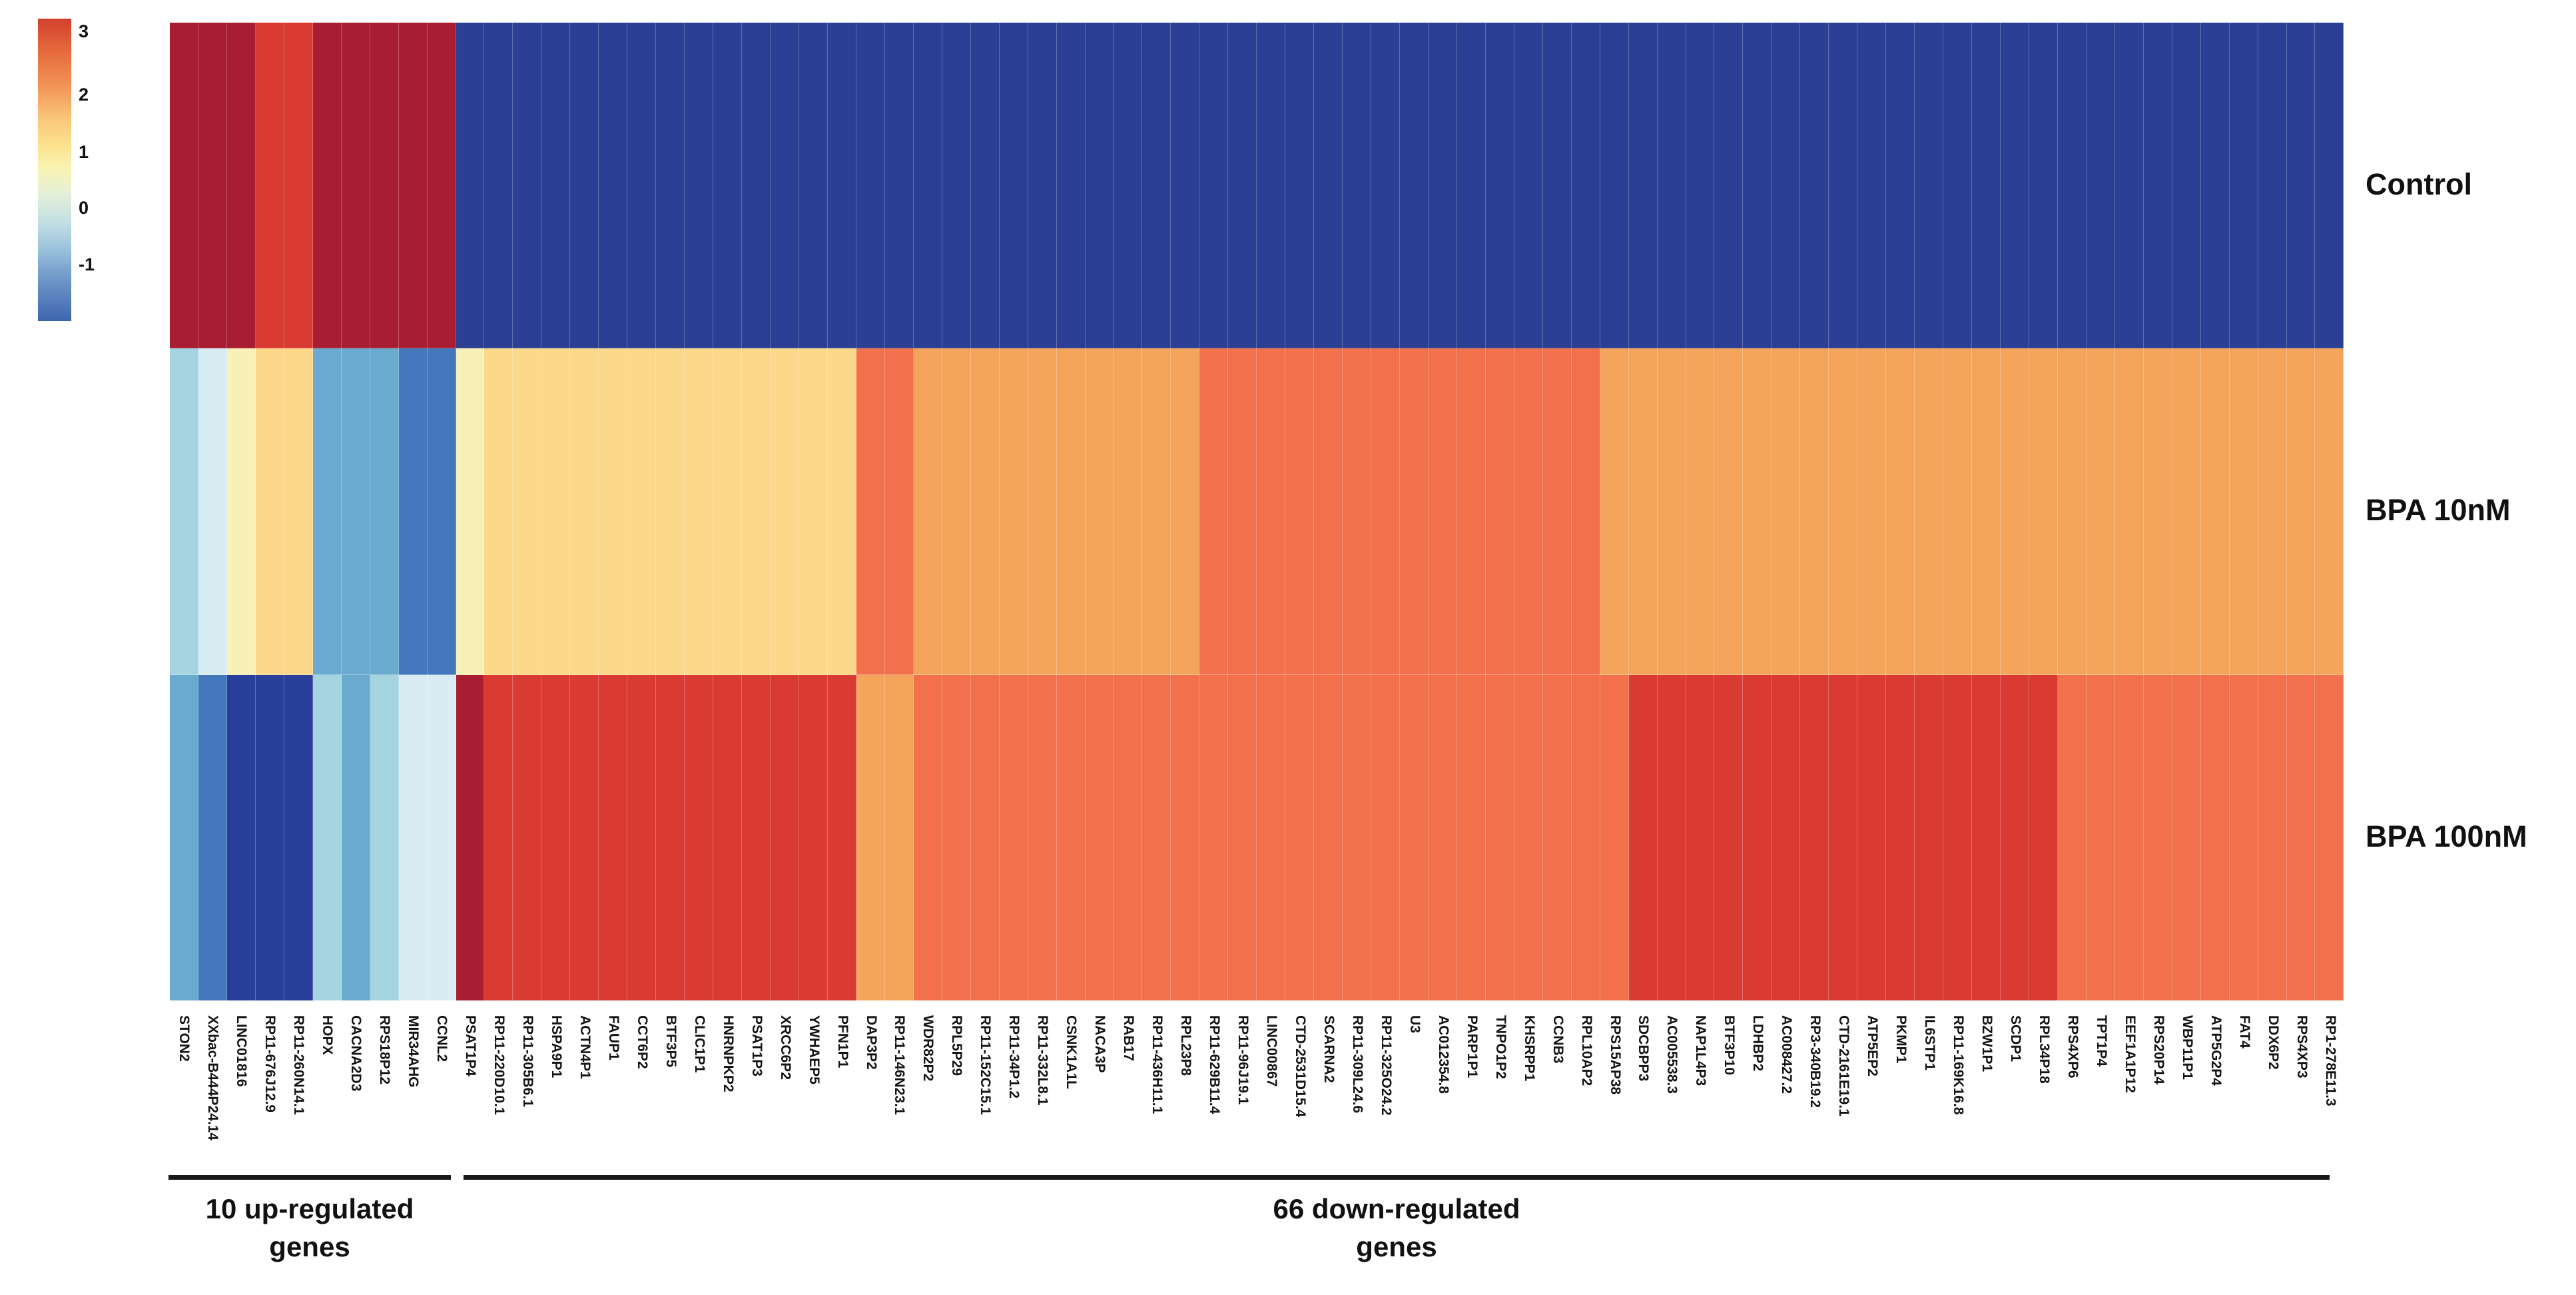  What do you see at coordinates (84, 208) in the screenshot?
I see `colorbar-tick-label: 0` at bounding box center [84, 208].